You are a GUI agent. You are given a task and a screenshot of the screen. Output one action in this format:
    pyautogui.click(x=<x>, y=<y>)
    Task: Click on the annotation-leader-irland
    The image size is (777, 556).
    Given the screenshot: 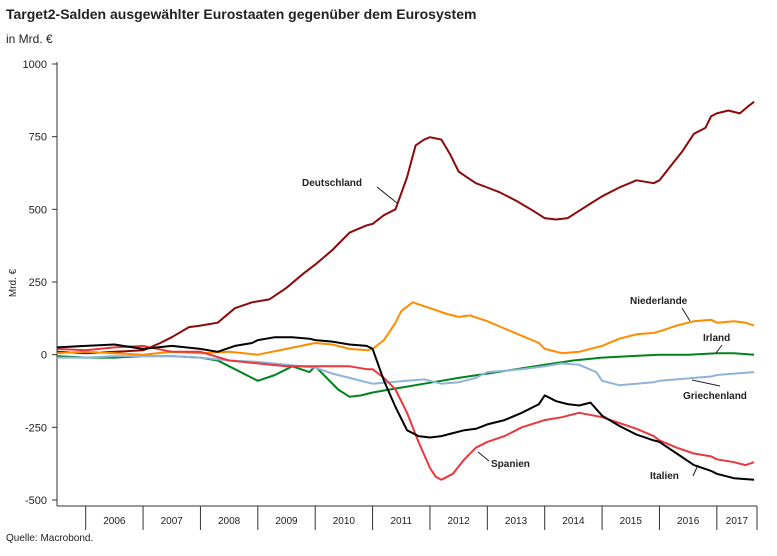 What is the action you would take?
    pyautogui.click(x=719, y=349)
    